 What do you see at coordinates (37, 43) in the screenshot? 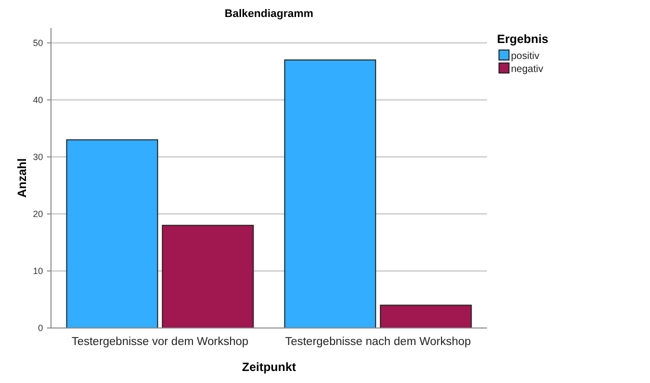
I see `y-tick-label: 50` at bounding box center [37, 43].